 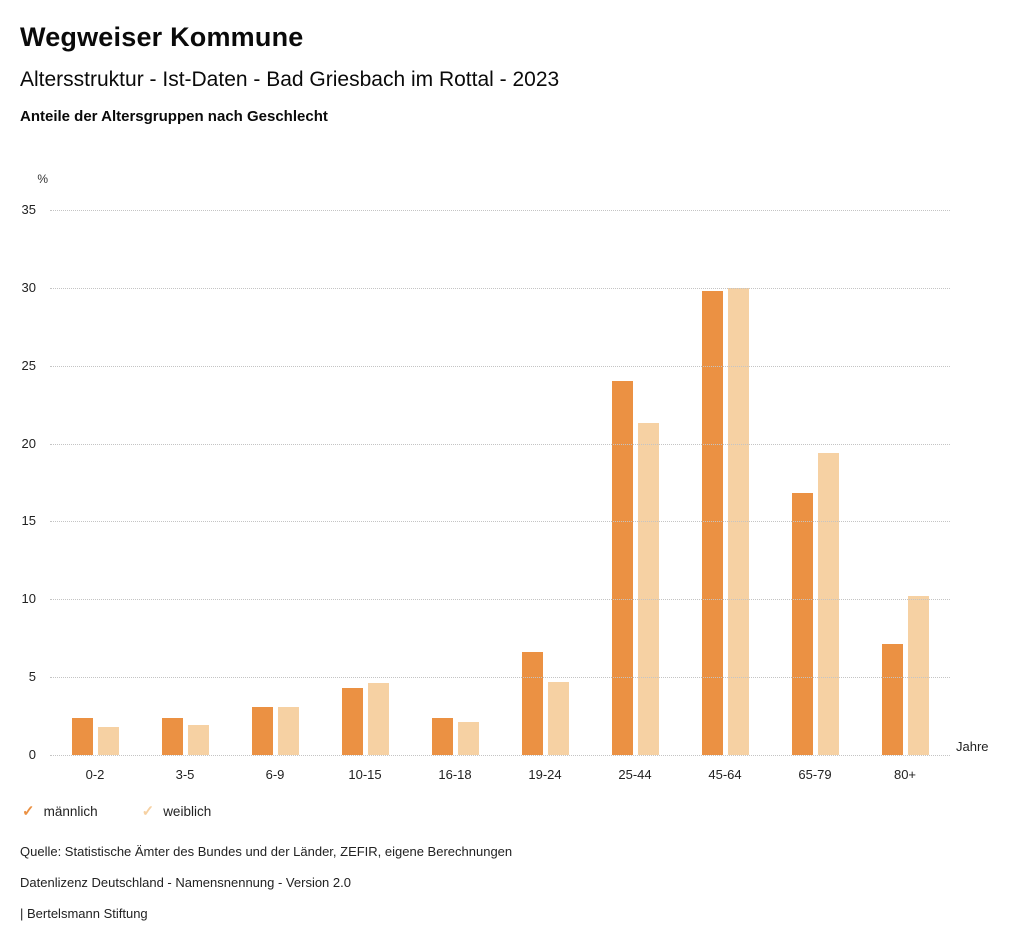 I want to click on page-title: Wegweiser Kommune, so click(x=162, y=37).